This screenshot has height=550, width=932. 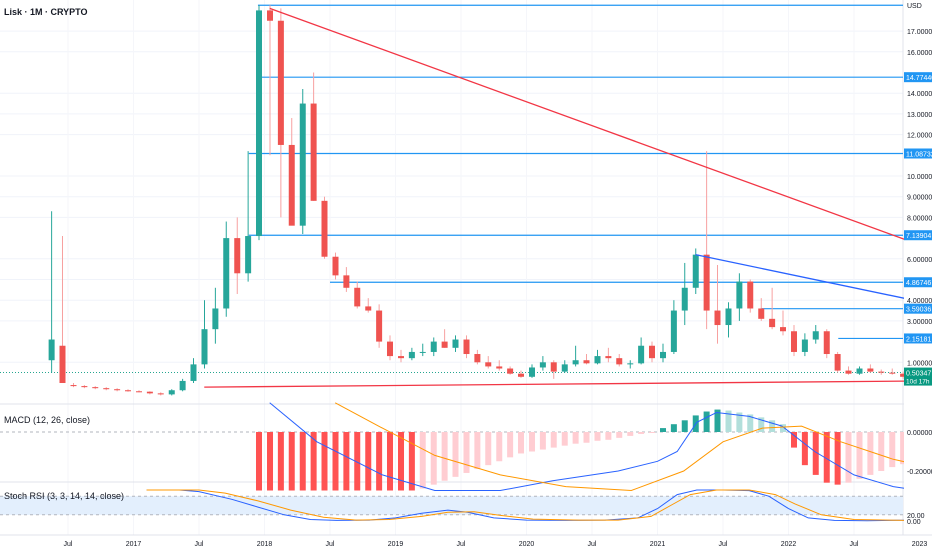 I want to click on stoch-pane, so click(x=451, y=505).